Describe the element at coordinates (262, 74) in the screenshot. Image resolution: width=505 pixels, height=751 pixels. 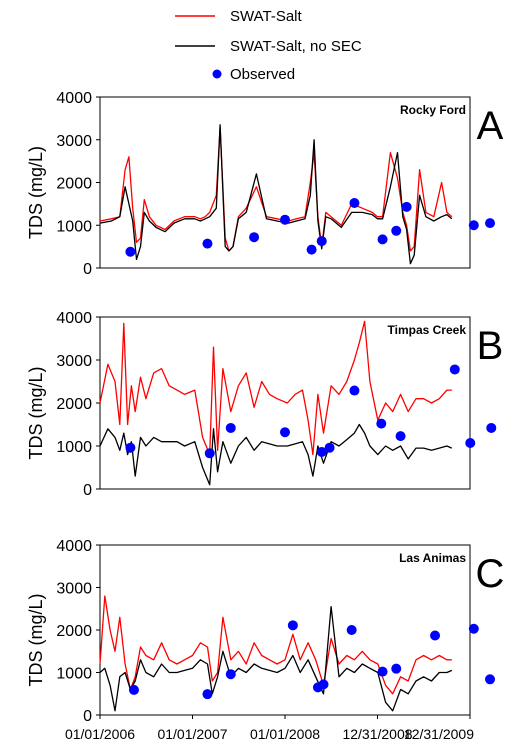
I see `legend-observed-label: Observed` at that location.